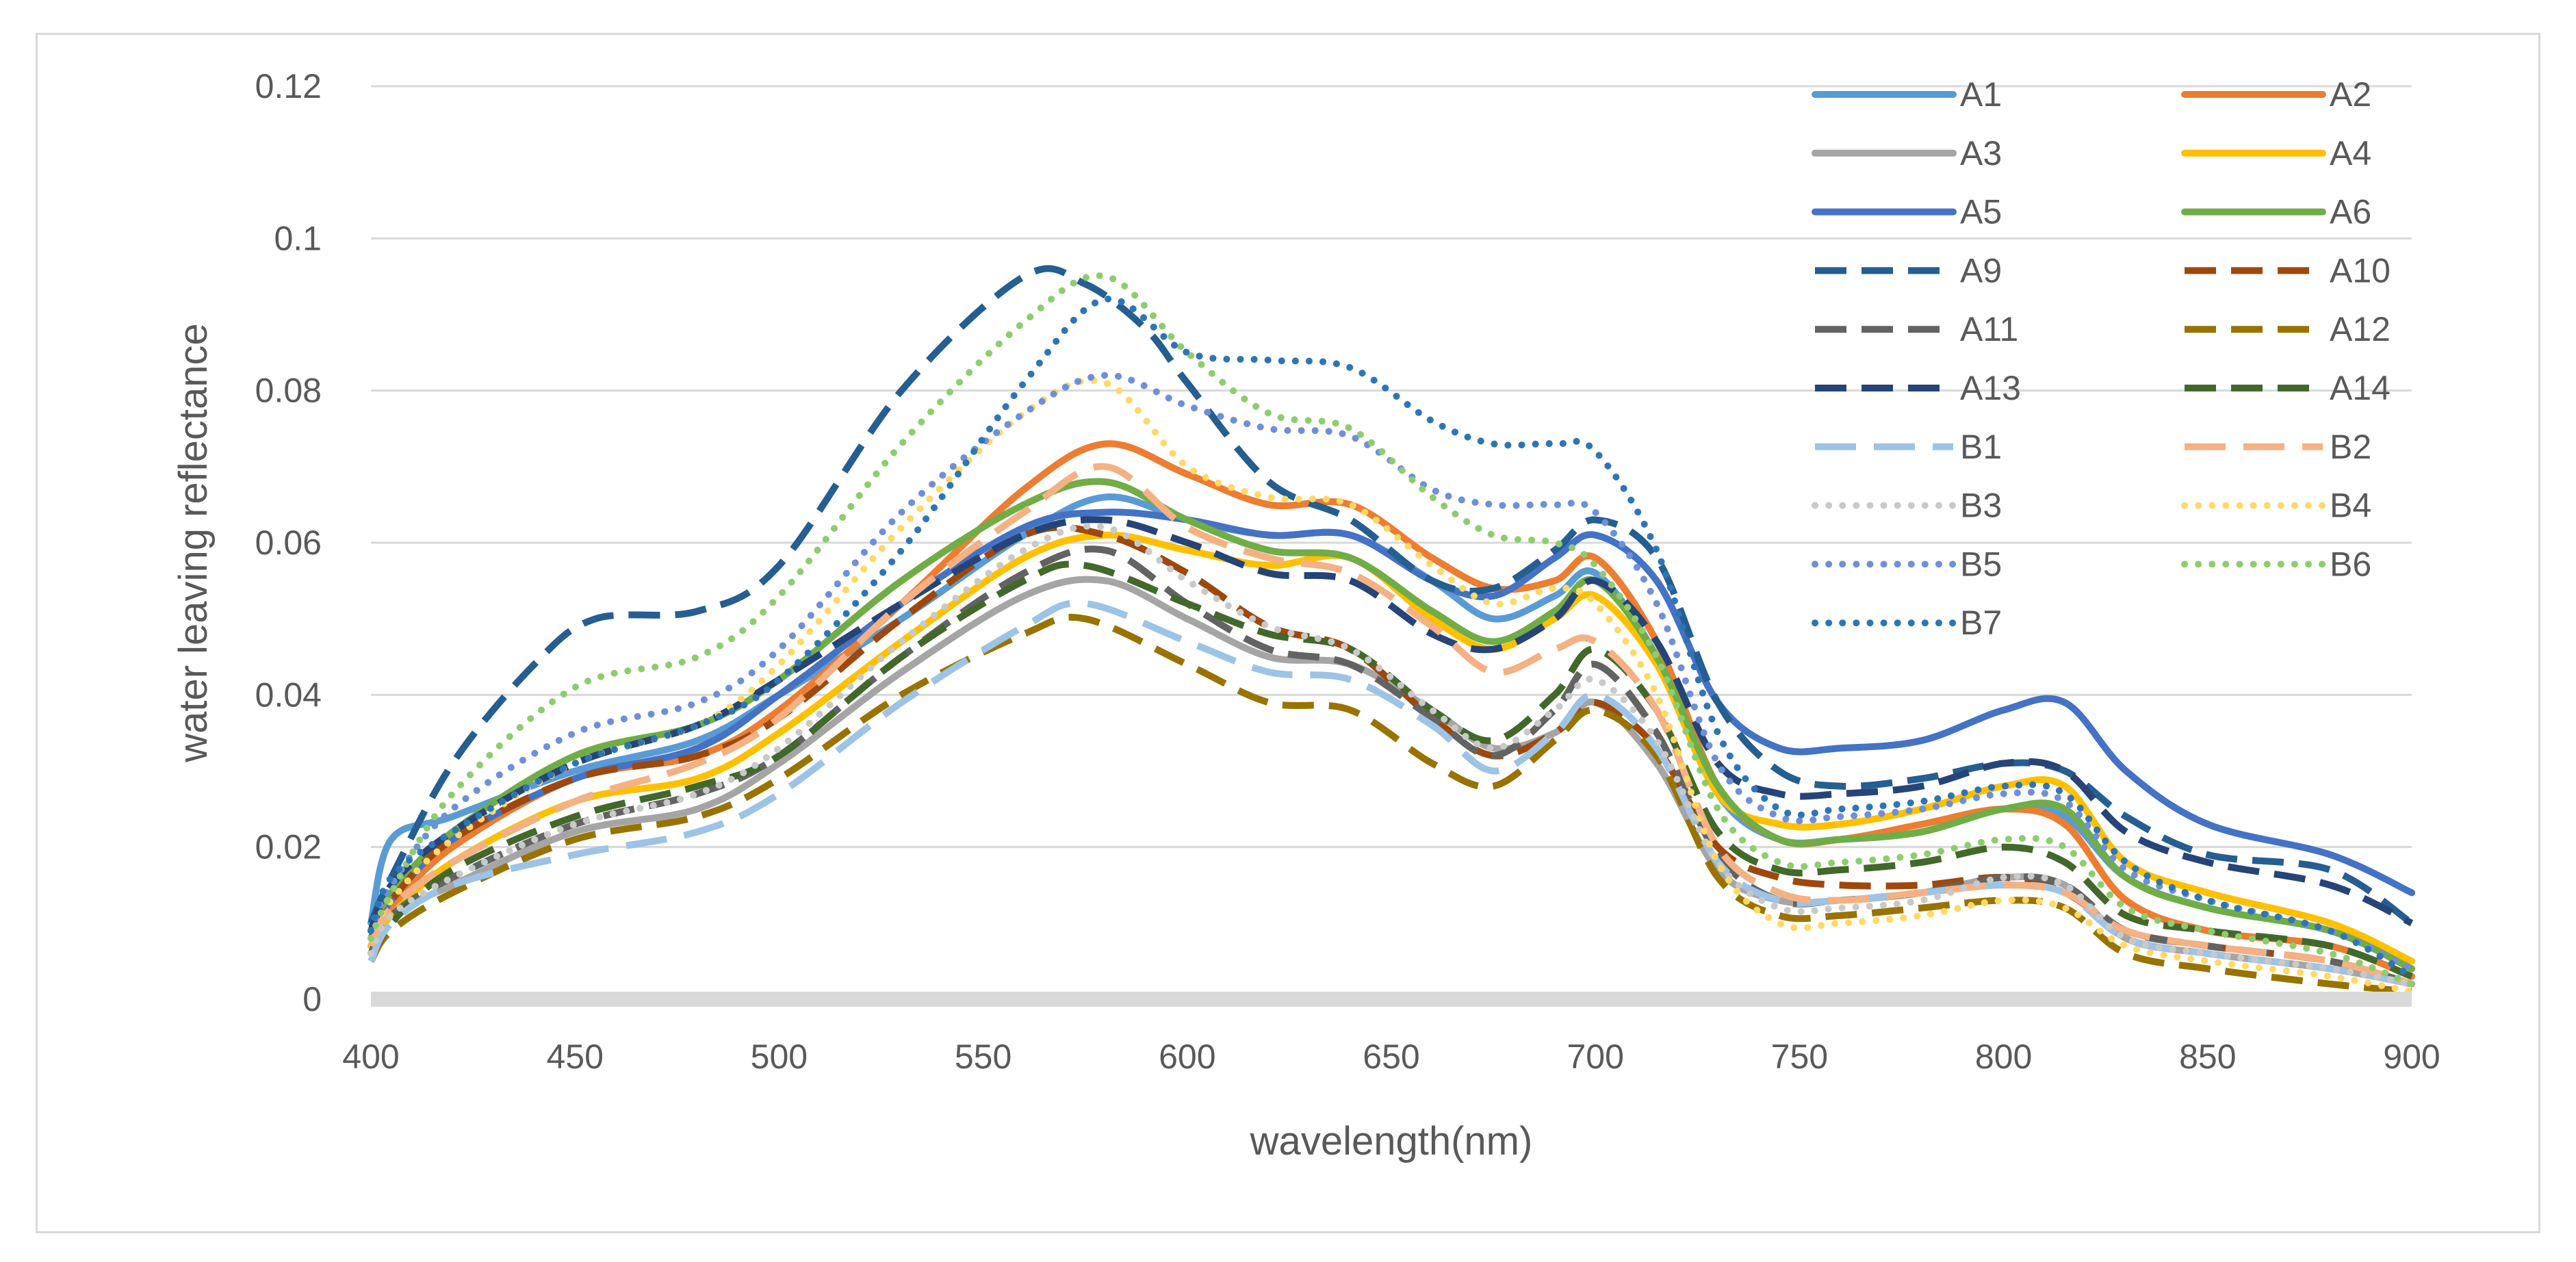 The height and width of the screenshot is (1262, 2576). I want to click on legend-item-a6: A6, so click(2276, 212).